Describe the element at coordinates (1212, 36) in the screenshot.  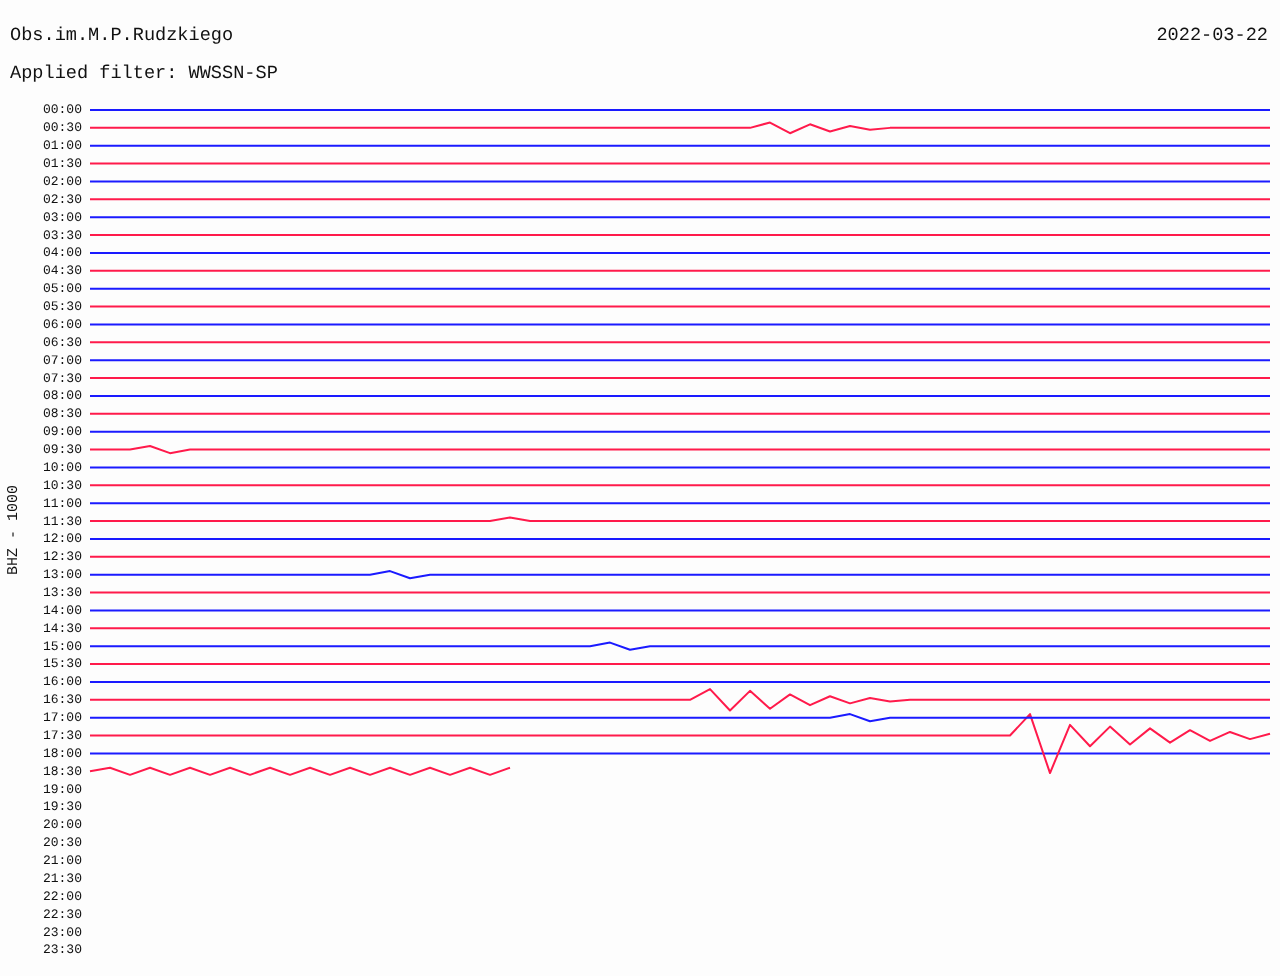
I see `text: 2022-03-22` at that location.